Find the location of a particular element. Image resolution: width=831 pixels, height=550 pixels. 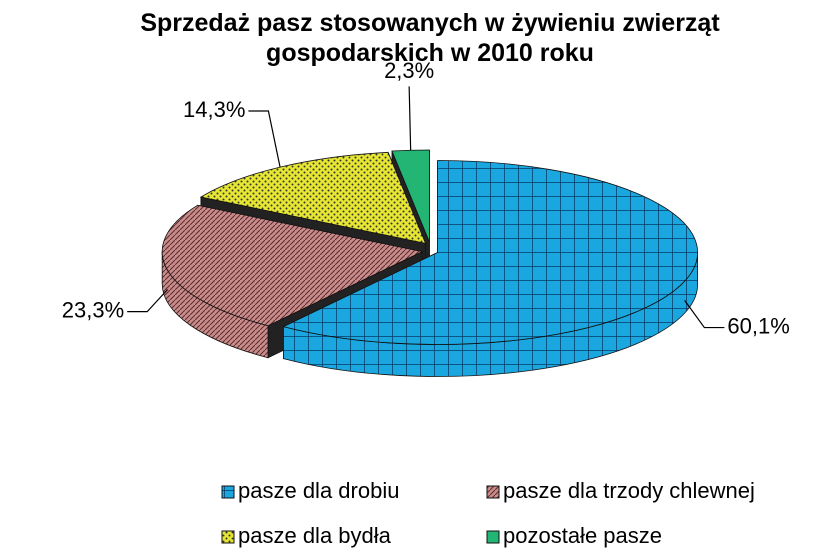

data-label: 60,1% is located at coordinates (758, 325).